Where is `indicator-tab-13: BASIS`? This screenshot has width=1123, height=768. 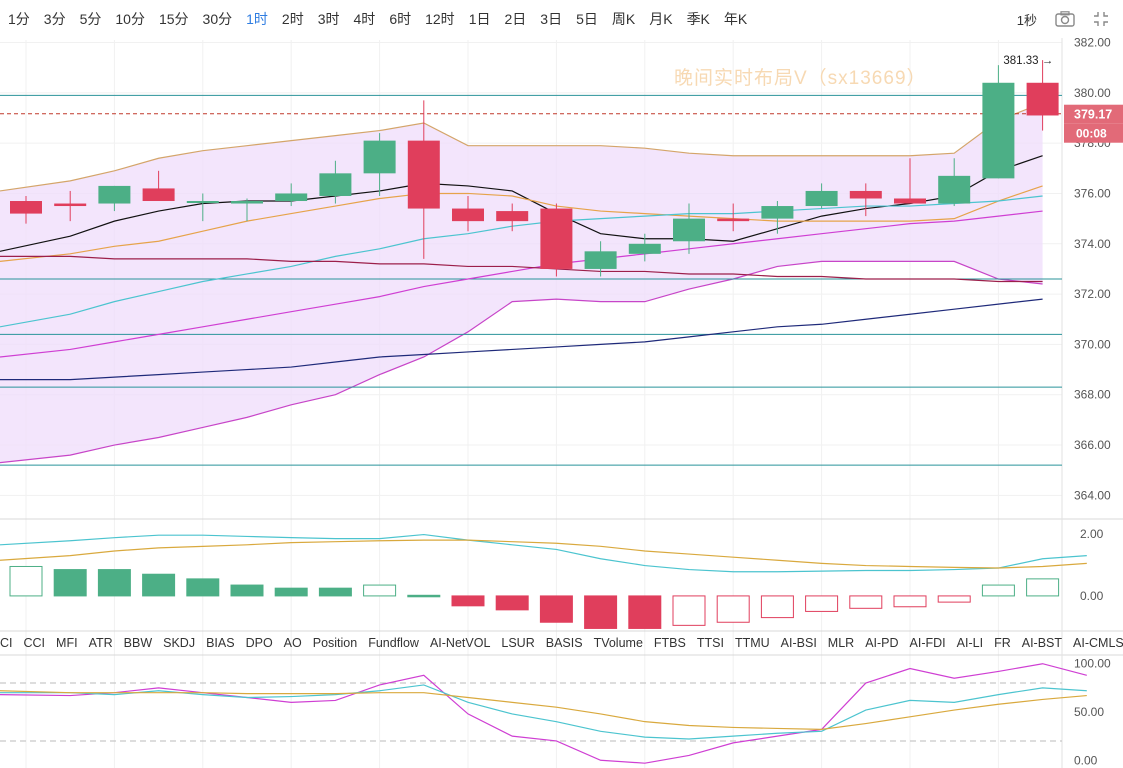 indicator-tab-13: BASIS is located at coordinates (564, 643).